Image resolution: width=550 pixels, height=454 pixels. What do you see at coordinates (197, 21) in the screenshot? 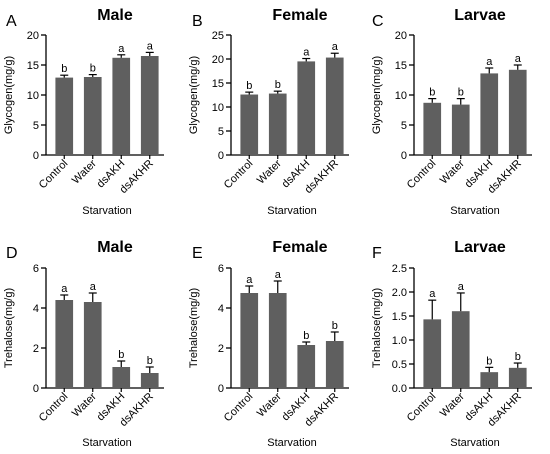
I see `panel-label: B` at bounding box center [197, 21].